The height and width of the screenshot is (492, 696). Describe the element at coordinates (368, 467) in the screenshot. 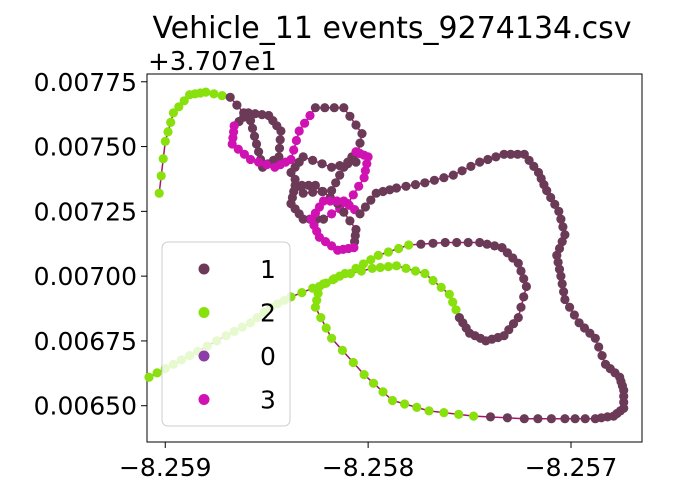

I see `x-tick-label: −8.258` at that location.